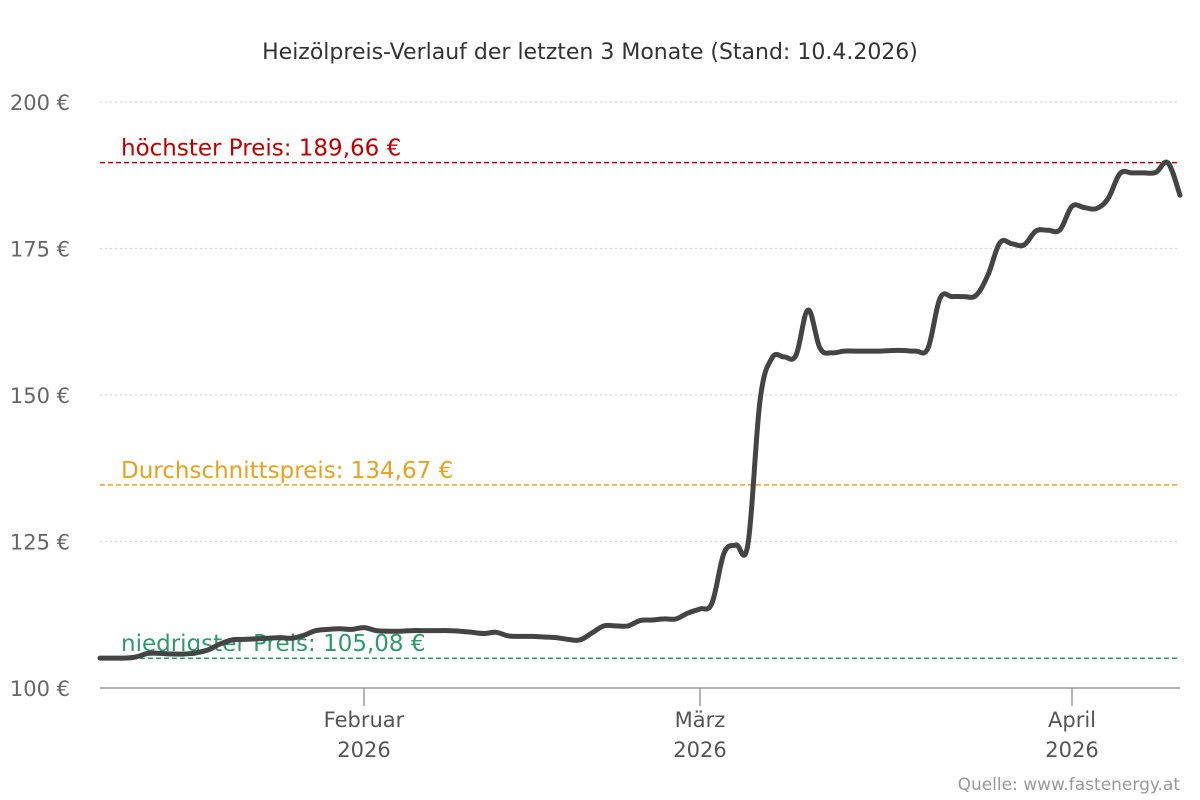 Image resolution: width=1200 pixels, height=800 pixels. What do you see at coordinates (640, 724) in the screenshot?
I see `x-axis: Februar 2026 März 2026 April 2026` at bounding box center [640, 724].